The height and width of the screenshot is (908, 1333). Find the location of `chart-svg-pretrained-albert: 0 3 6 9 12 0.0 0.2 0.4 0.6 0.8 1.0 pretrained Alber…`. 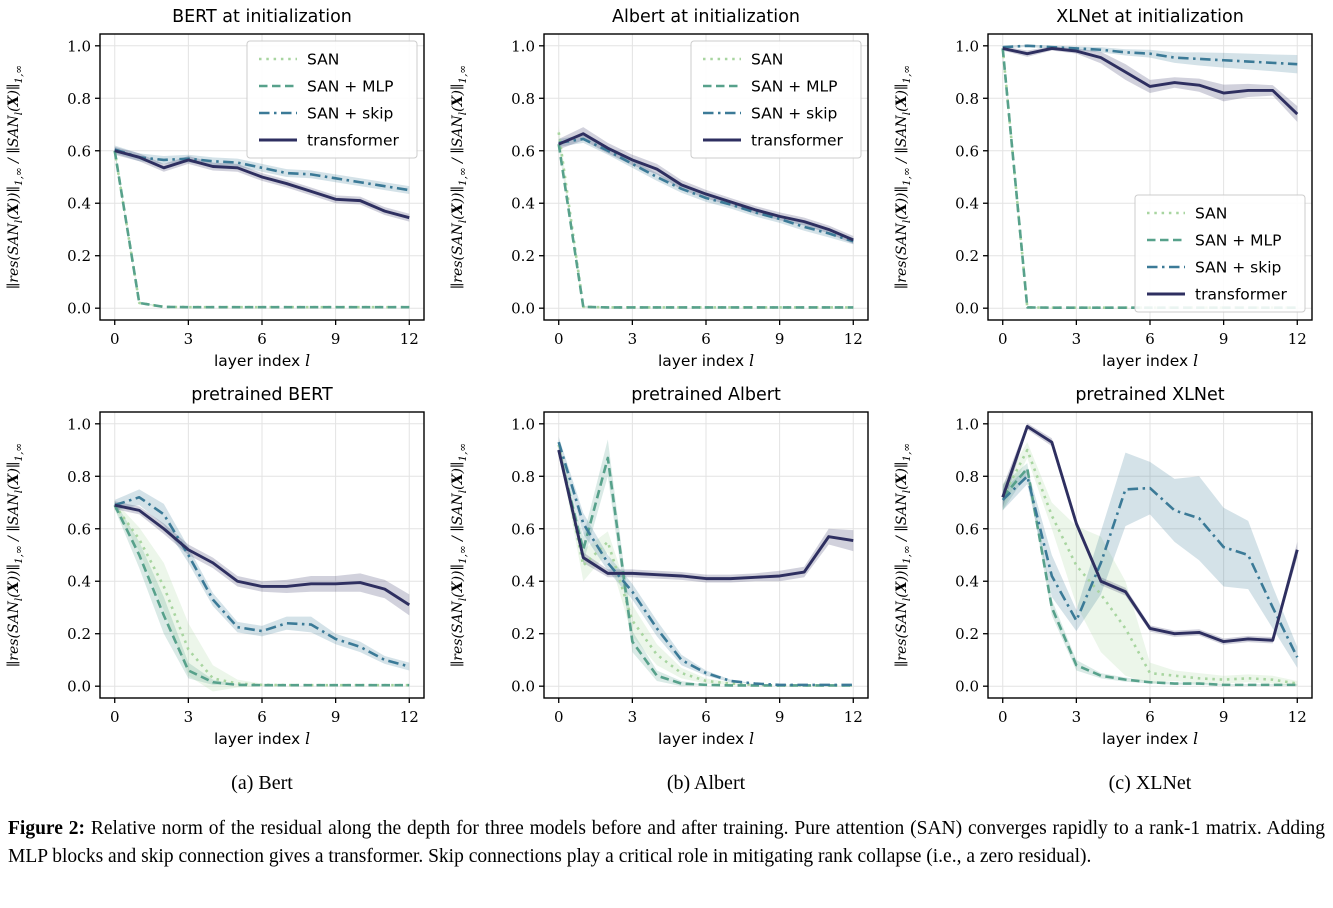

chart-svg-pretrained-albert: 0 3 6 9 12 0.0 0.2 0.4 0.6 0.8 1.0 pretrained Alber… is located at coordinates (659, 566).